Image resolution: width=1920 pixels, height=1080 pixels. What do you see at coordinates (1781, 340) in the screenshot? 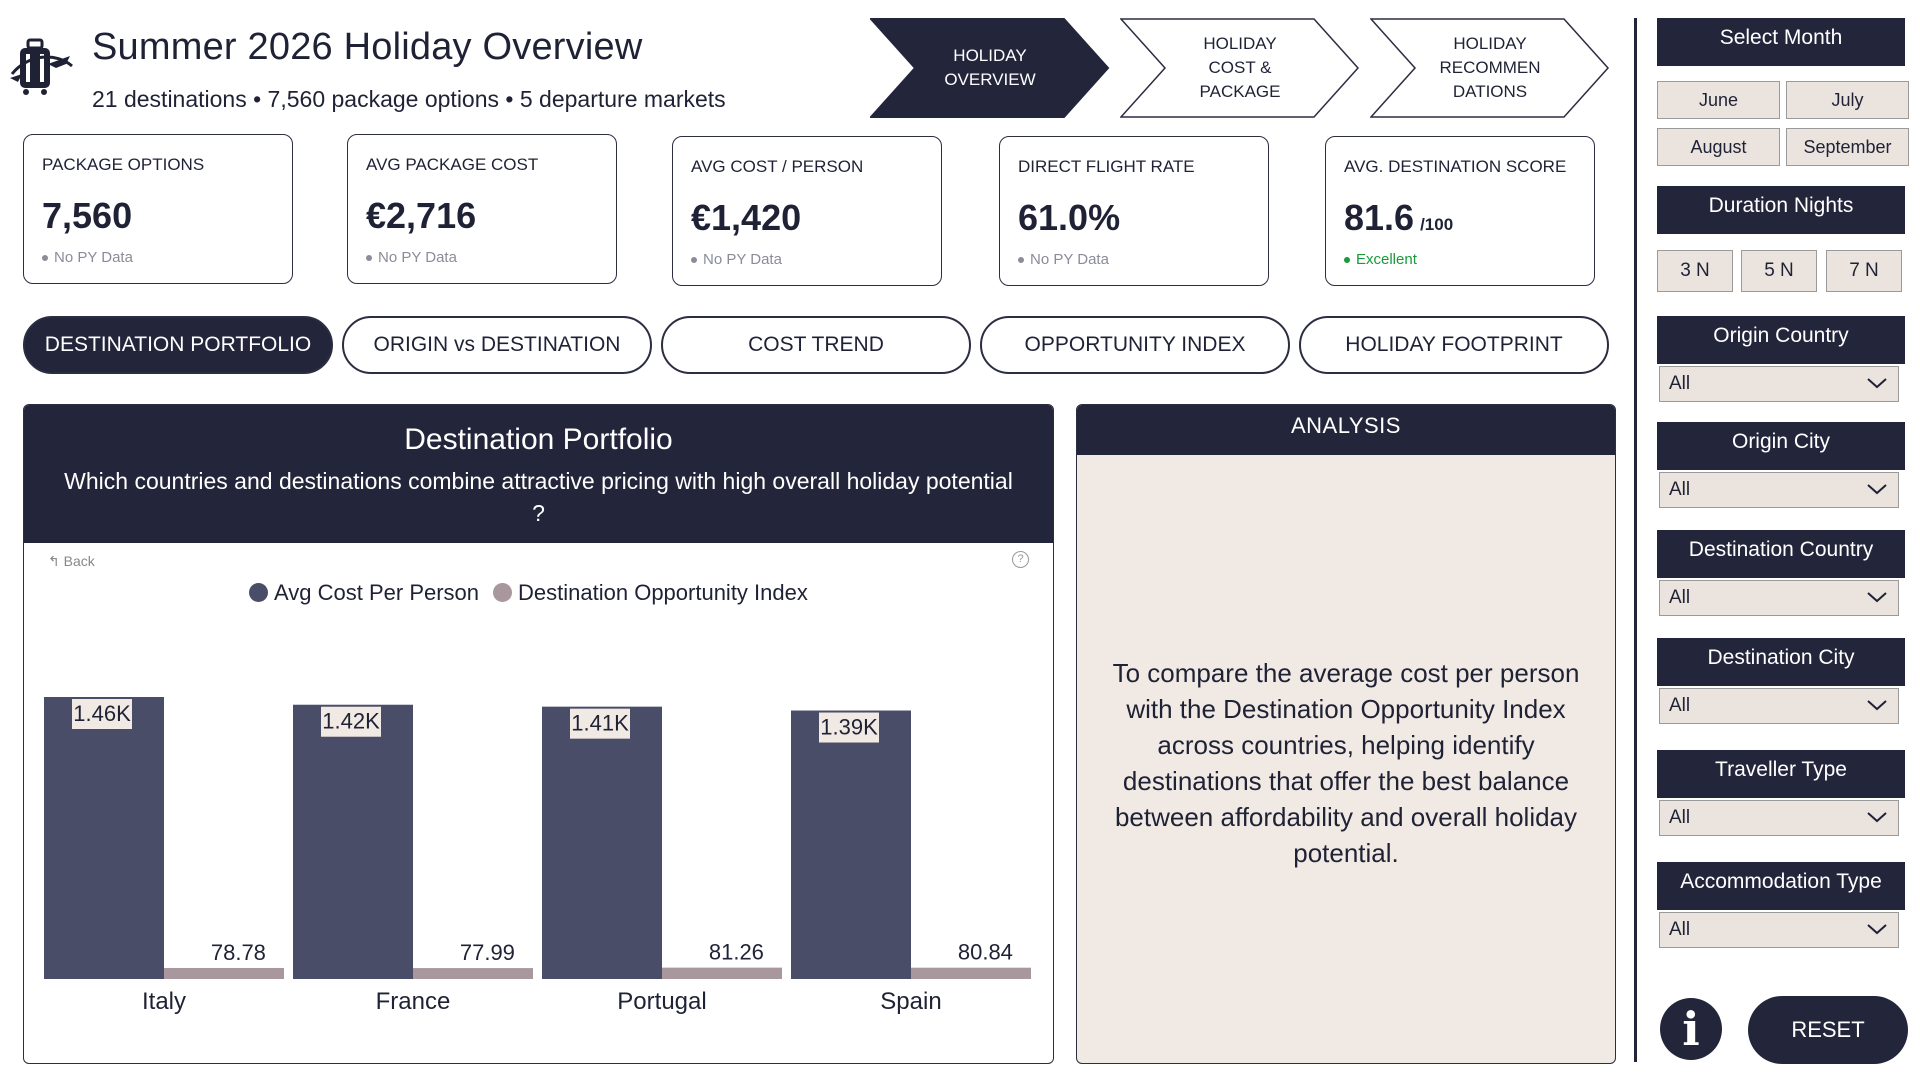
I see `filter-title-origin-country: Origin Country` at bounding box center [1781, 340].